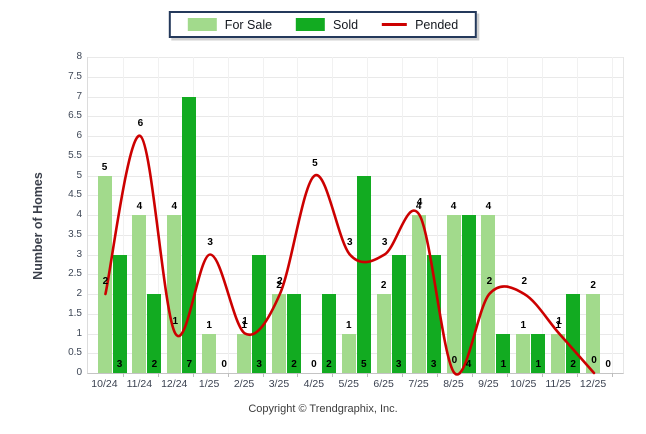 Image resolution: width=646 pixels, height=434 pixels. What do you see at coordinates (189, 364) in the screenshot?
I see `sold-value-label: 7` at bounding box center [189, 364].